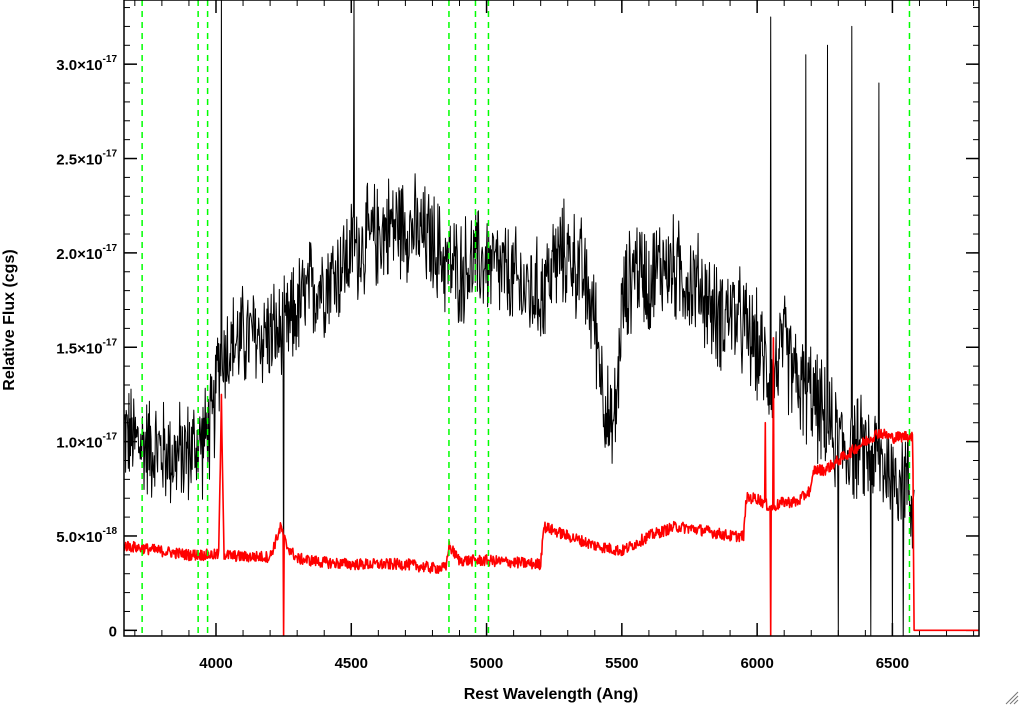  What do you see at coordinates (79, 348) in the screenshot?
I see `y-tick-mantissa: 1.5×10` at bounding box center [79, 348].